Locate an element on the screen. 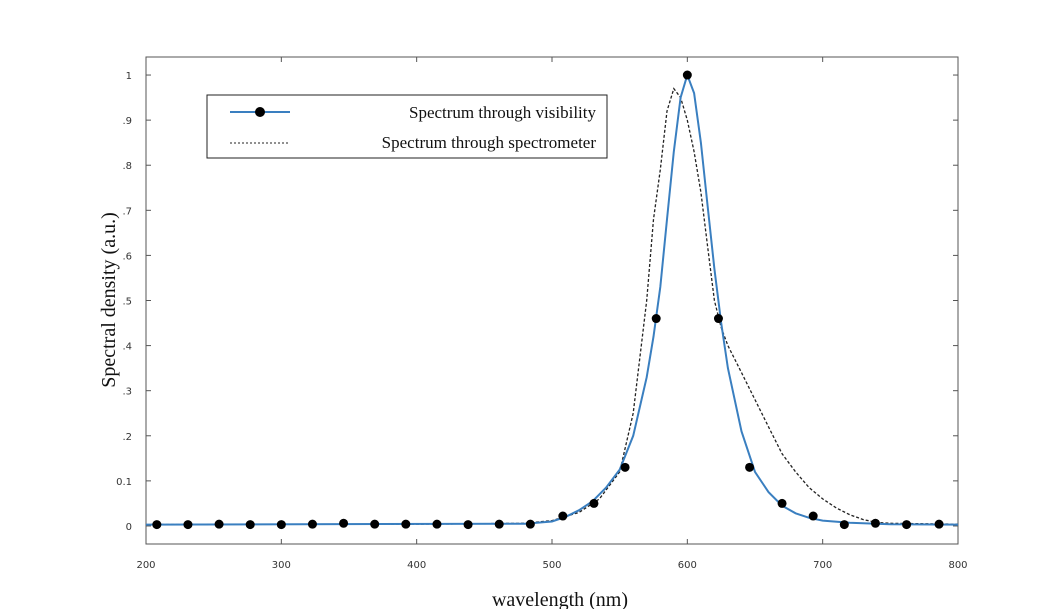  legend-label-visibility: Spectrum through visibility is located at coordinates (502, 112).